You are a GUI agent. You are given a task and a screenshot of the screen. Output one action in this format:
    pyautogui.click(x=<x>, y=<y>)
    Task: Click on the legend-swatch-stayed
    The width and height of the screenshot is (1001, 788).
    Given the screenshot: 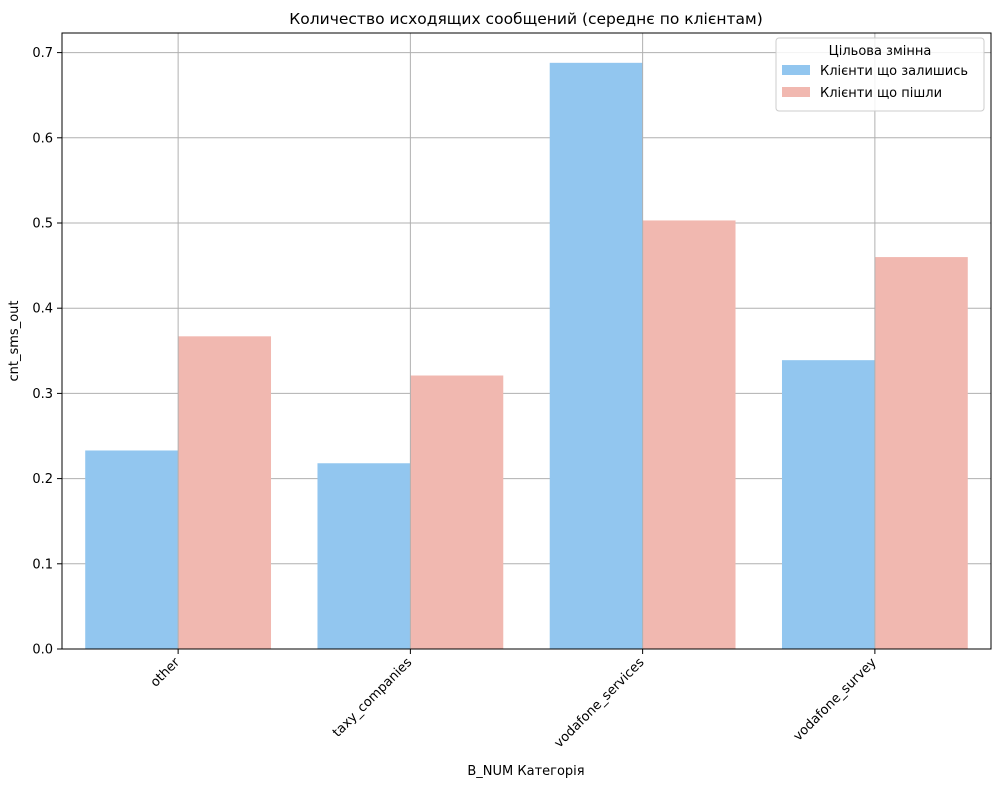 What is the action you would take?
    pyautogui.click(x=796, y=70)
    